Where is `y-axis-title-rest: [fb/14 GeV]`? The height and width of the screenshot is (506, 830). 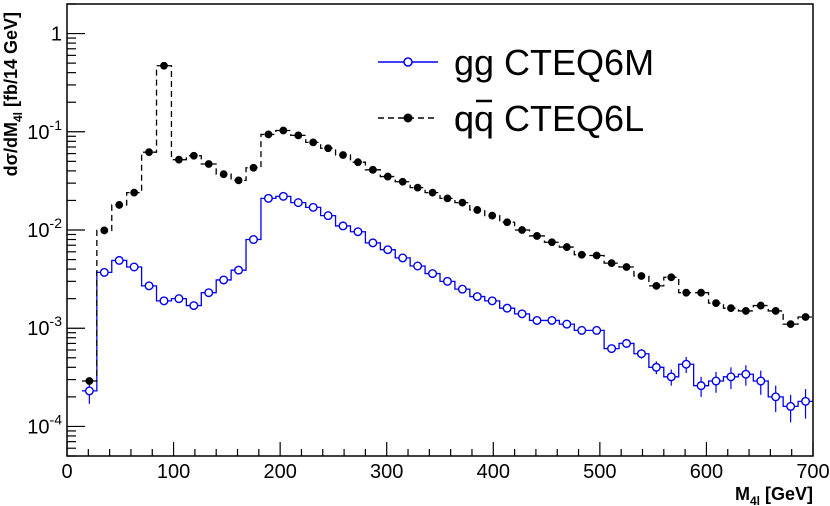
y-axis-title-rest: [fb/14 GeV] is located at coordinates (11, 62).